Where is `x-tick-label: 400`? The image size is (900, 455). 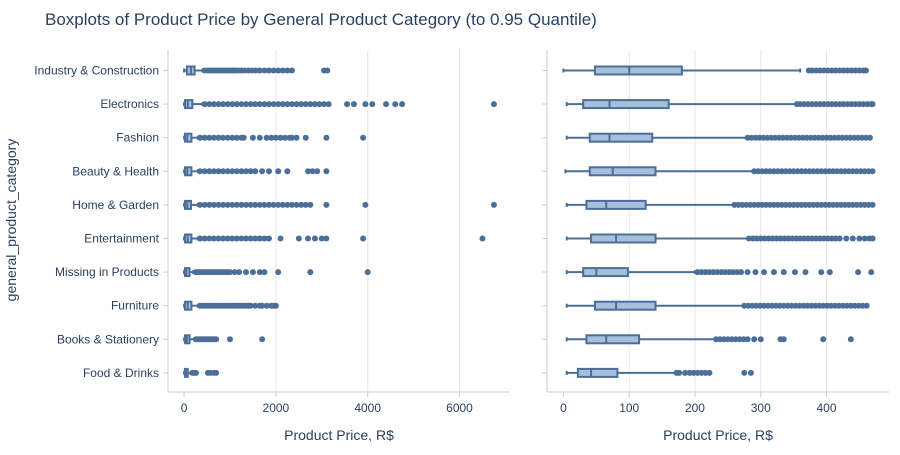
x-tick-label: 400 is located at coordinates (827, 408).